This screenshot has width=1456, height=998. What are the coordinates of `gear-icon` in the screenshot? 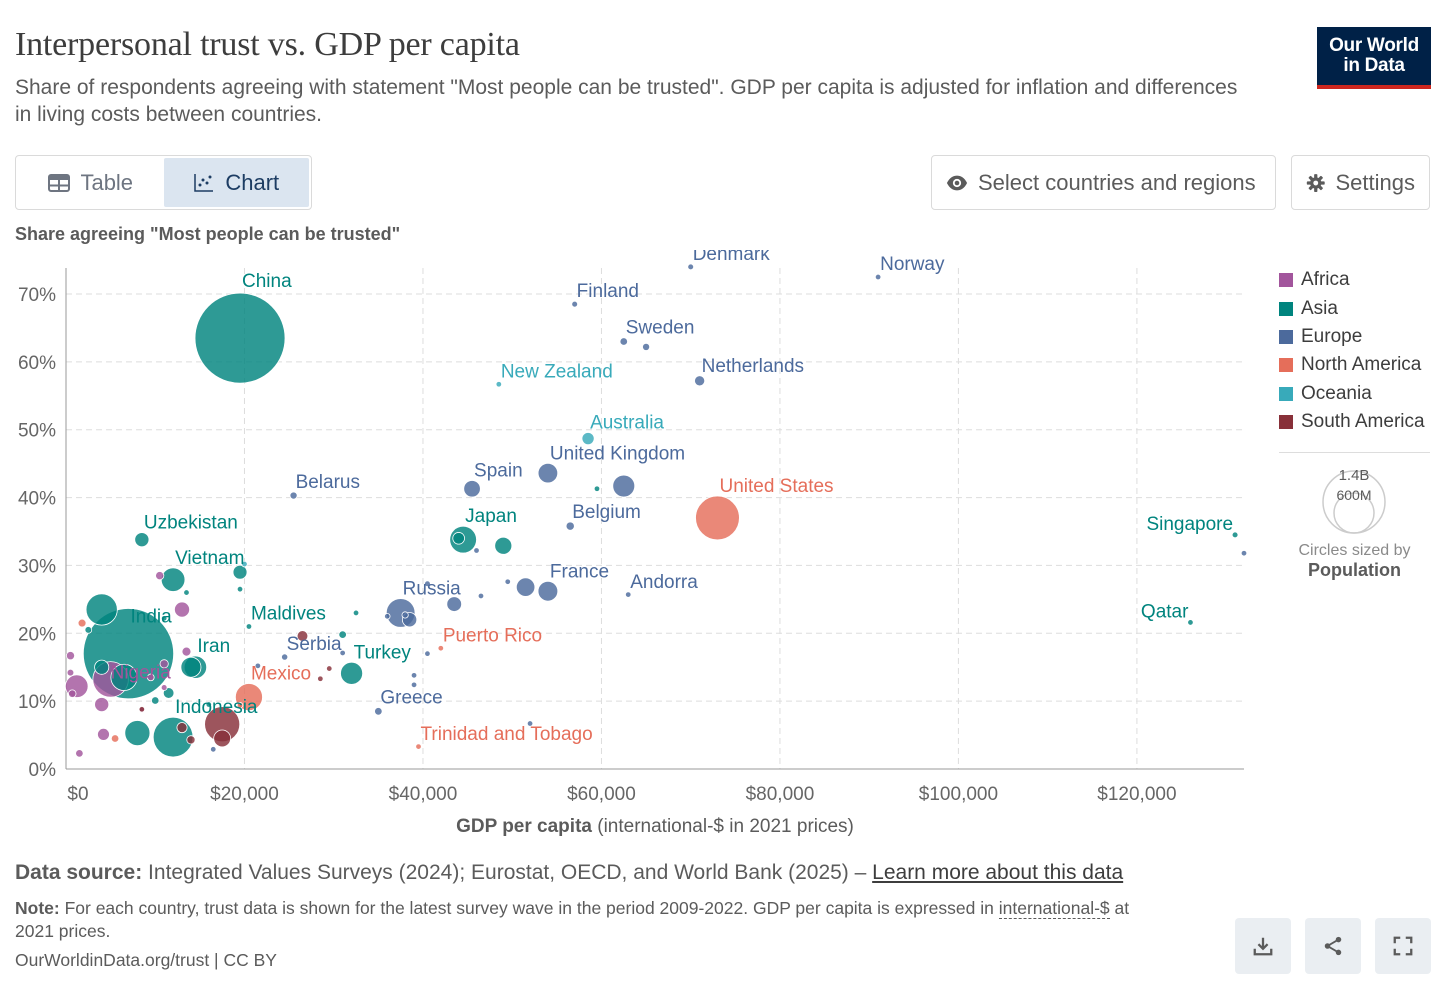 It's located at (1315, 182).